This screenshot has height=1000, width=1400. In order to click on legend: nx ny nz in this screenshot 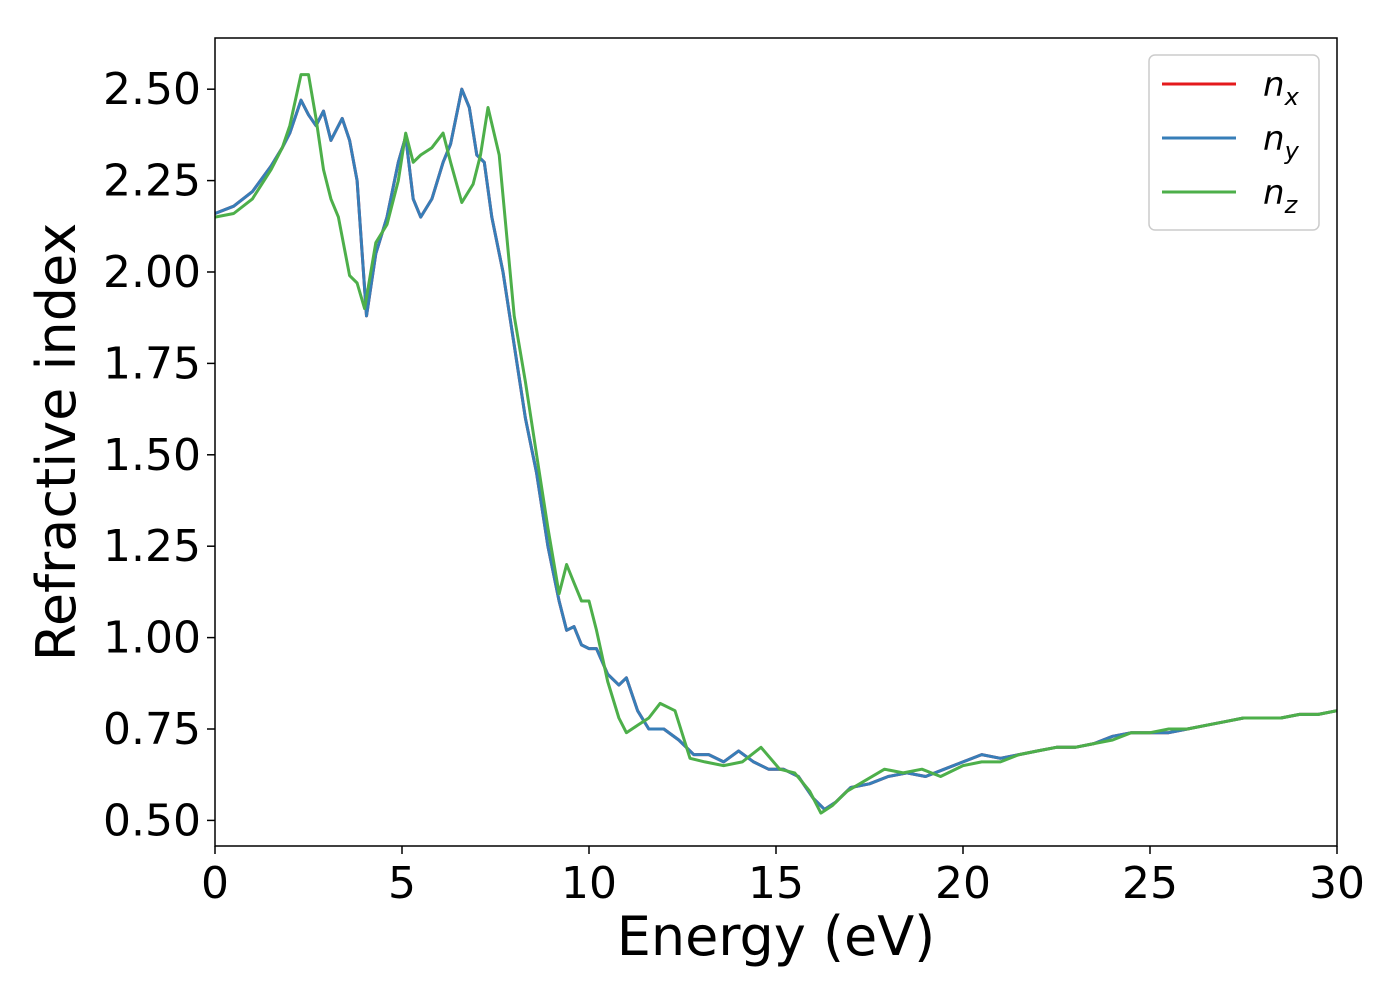, I will do `click(1234, 142)`.